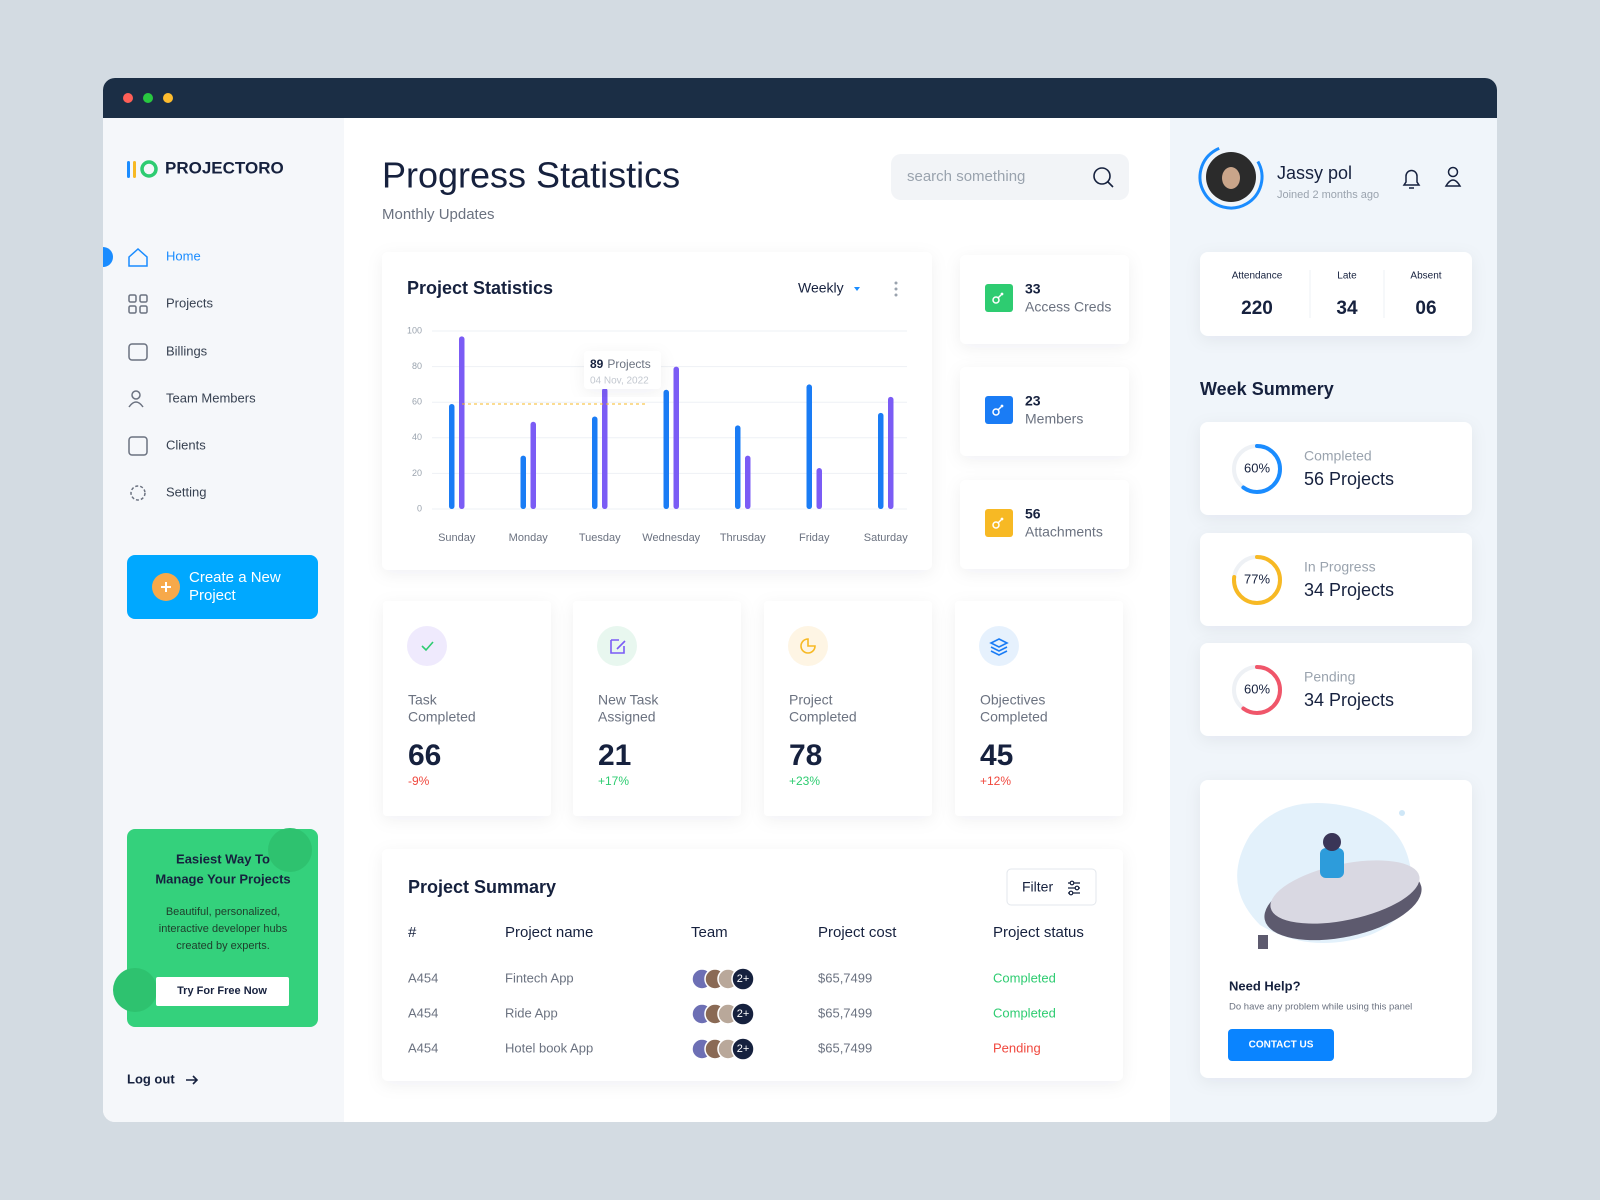 The width and height of the screenshot is (1600, 1200). Describe the element at coordinates (223, 858) in the screenshot. I see `promo-title: Easiest Way To` at that location.